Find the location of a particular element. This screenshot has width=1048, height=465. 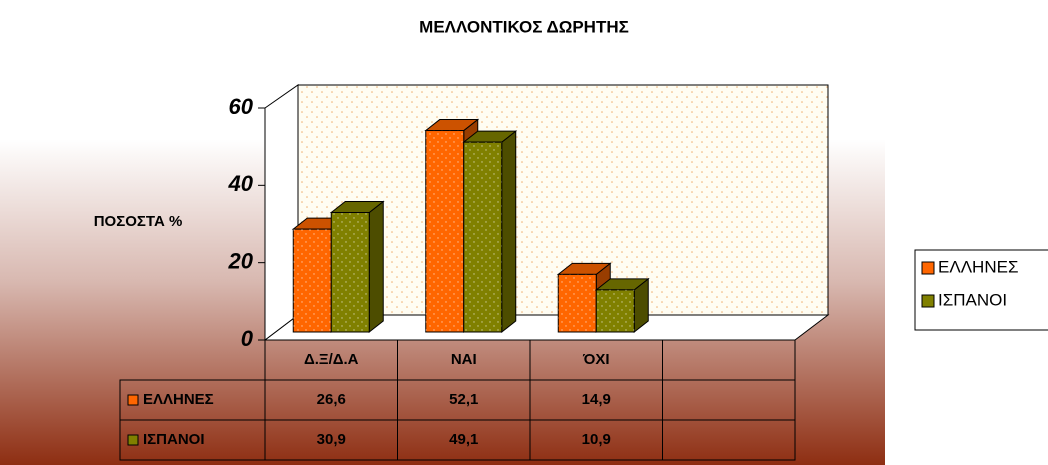

table-value: 49,1 is located at coordinates (463, 439).